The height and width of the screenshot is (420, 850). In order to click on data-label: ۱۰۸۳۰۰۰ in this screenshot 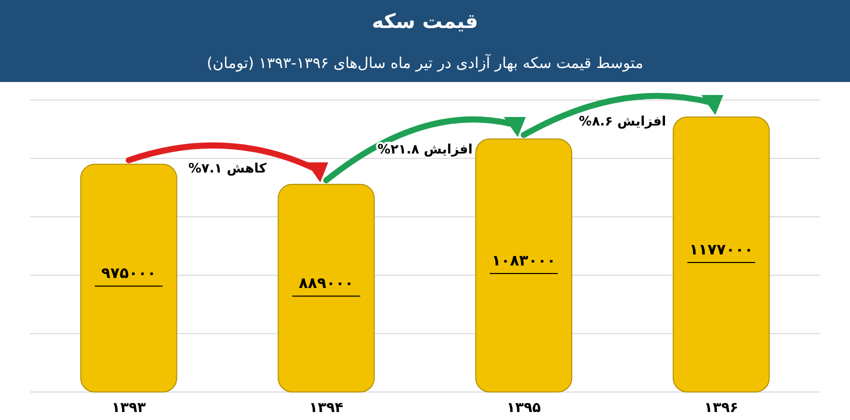, I will do `click(524, 261)`.